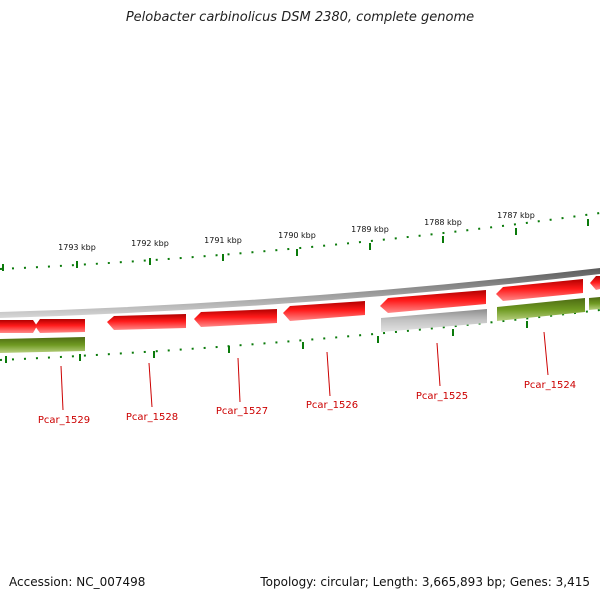 The image size is (600, 600). I want to click on kbp-label: 1789 kbp, so click(370, 229).